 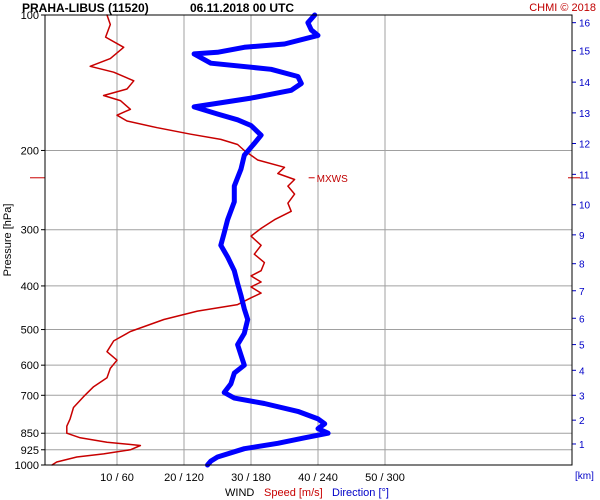 I want to click on y-axis-label: Pressure [hPa], so click(x=8, y=240).